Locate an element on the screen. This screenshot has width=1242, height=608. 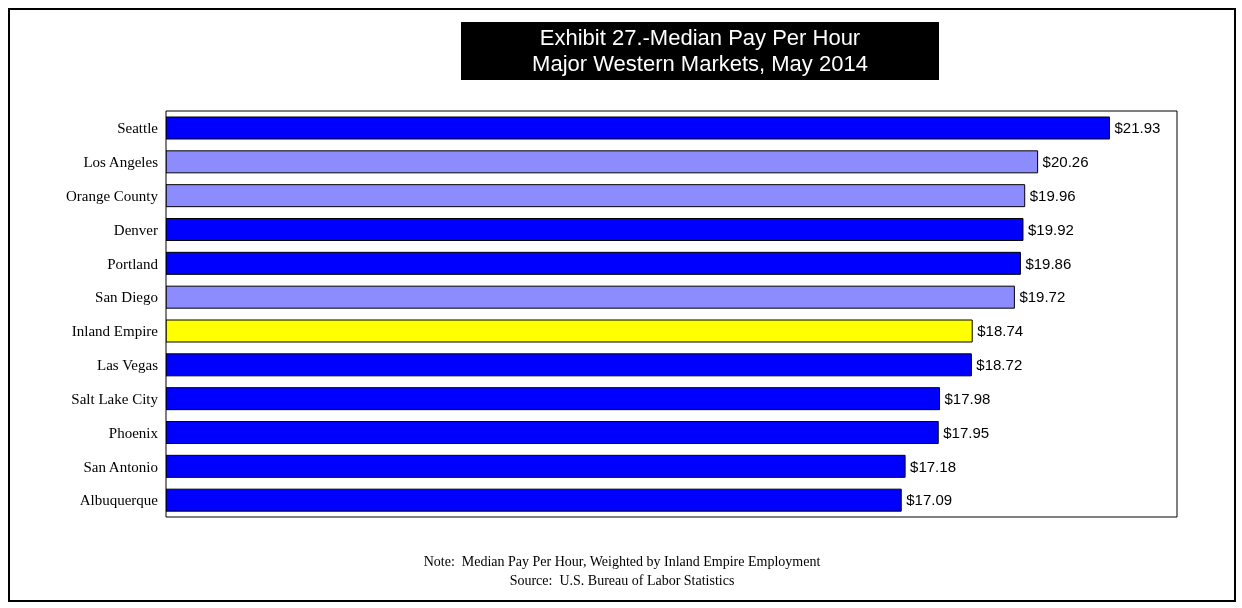
data-label: $19.86 is located at coordinates (1048, 263).